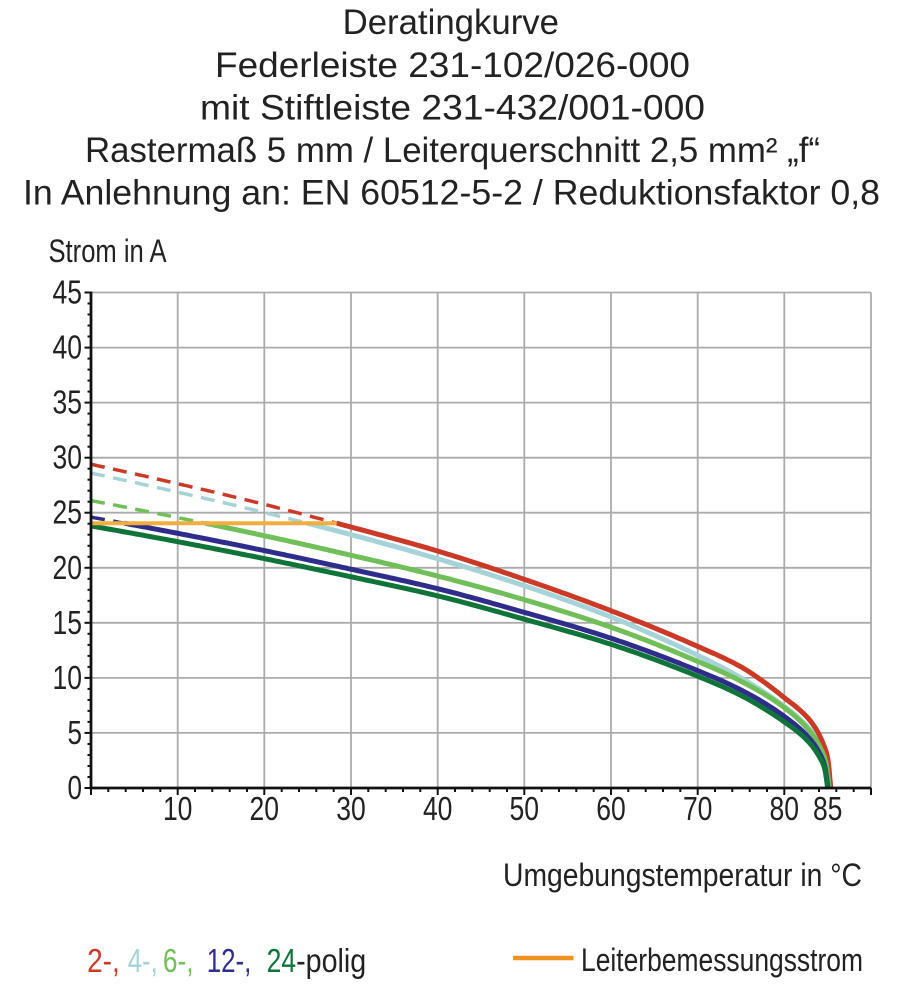 This screenshot has width=903, height=1000. I want to click on svg-text: Federleiste 231-102/026-000, so click(452, 65).